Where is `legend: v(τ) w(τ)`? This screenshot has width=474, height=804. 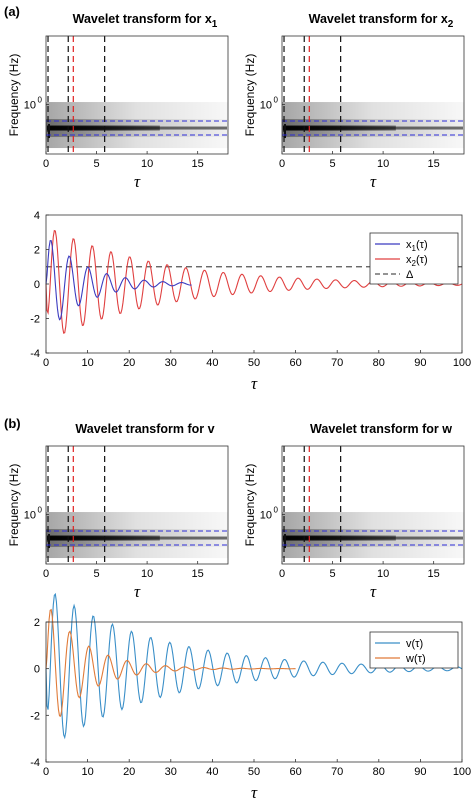 legend: v(τ) w(τ) is located at coordinates (414, 650).